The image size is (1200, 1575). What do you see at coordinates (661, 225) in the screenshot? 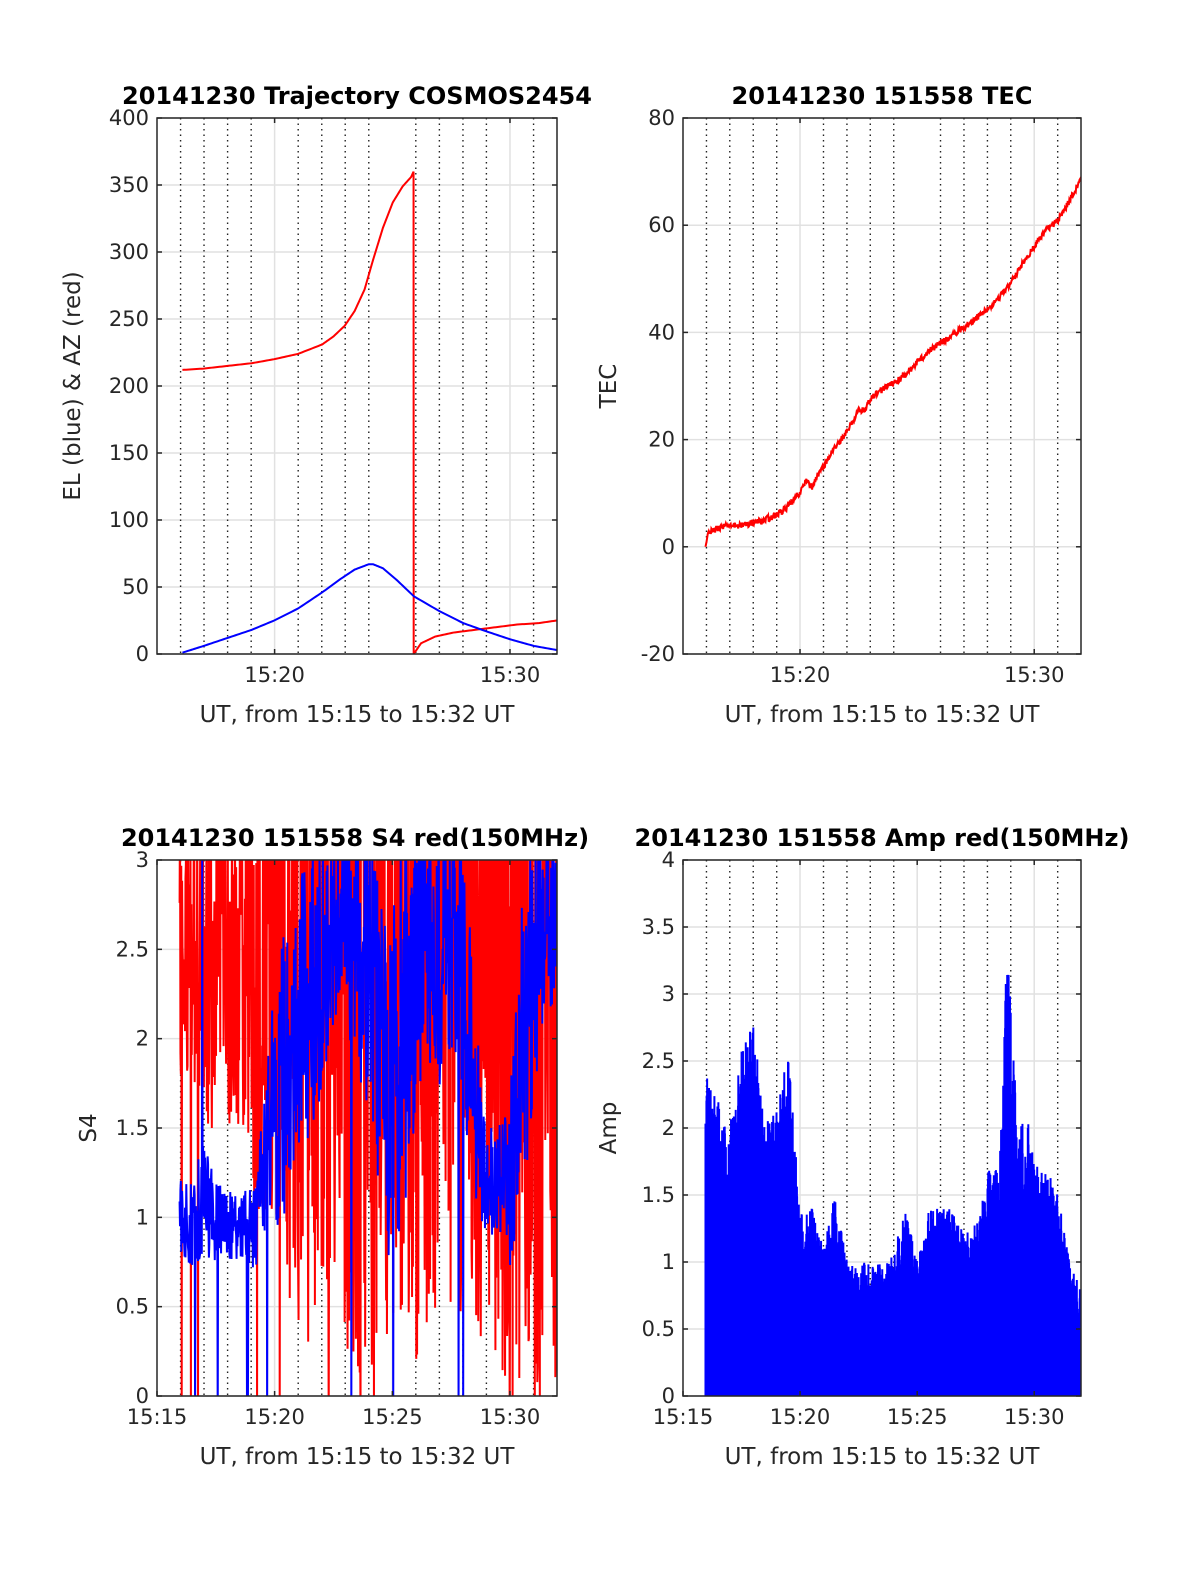
I see `y-tick-label: 60` at bounding box center [661, 225].